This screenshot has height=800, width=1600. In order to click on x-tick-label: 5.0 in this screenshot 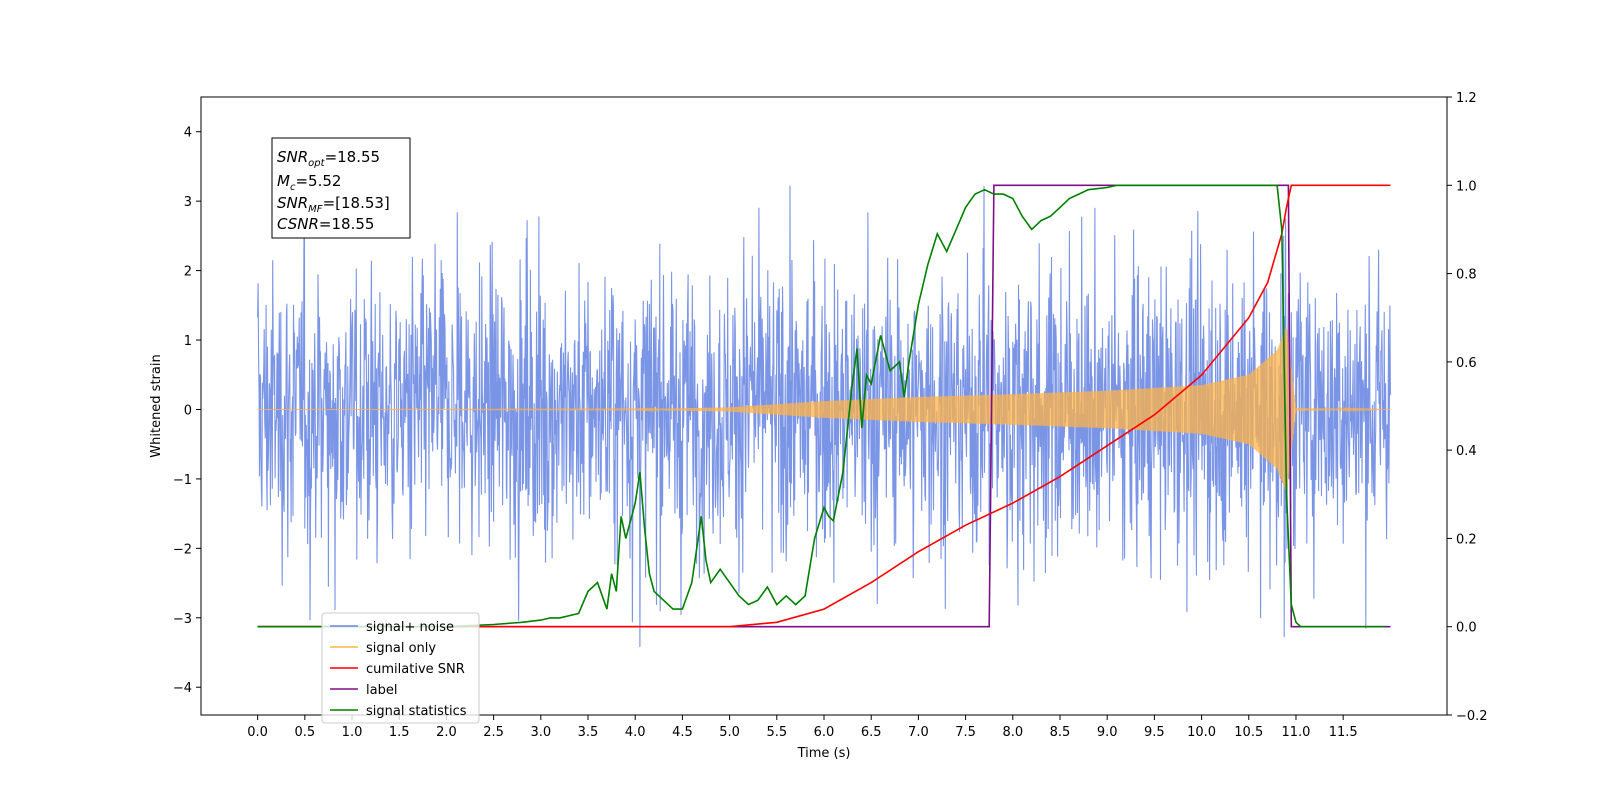, I will do `click(729, 732)`.